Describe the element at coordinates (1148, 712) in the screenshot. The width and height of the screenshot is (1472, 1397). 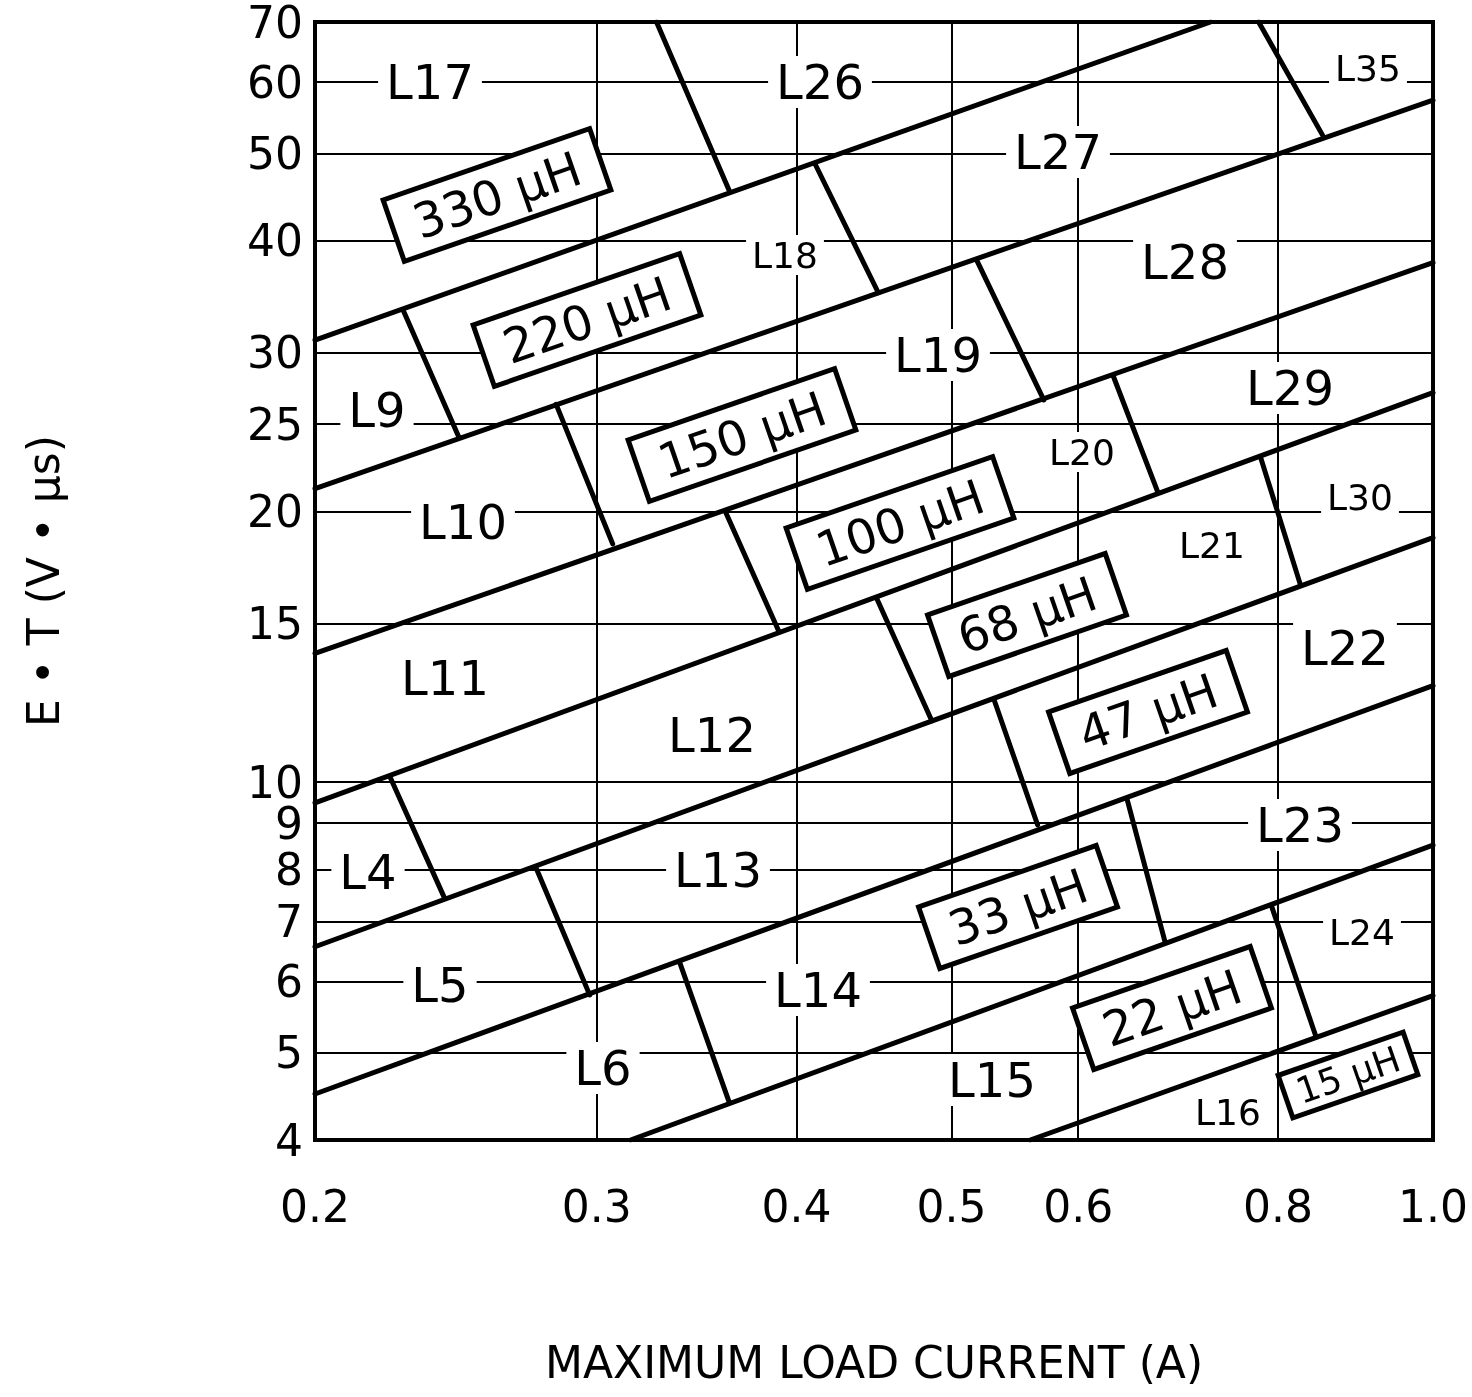
I see `annotation: 47 μH` at that location.